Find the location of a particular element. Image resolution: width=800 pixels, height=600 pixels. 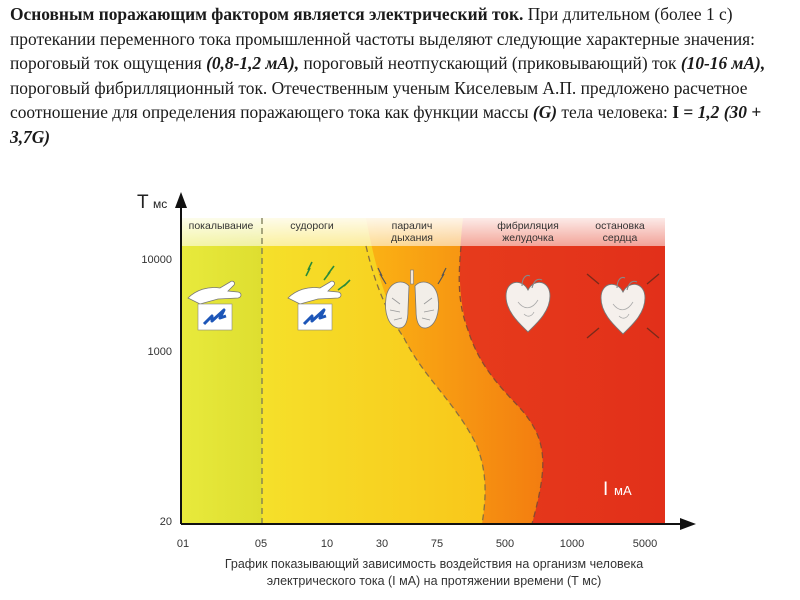

y-axis-unit: мс is located at coordinates (160, 204).